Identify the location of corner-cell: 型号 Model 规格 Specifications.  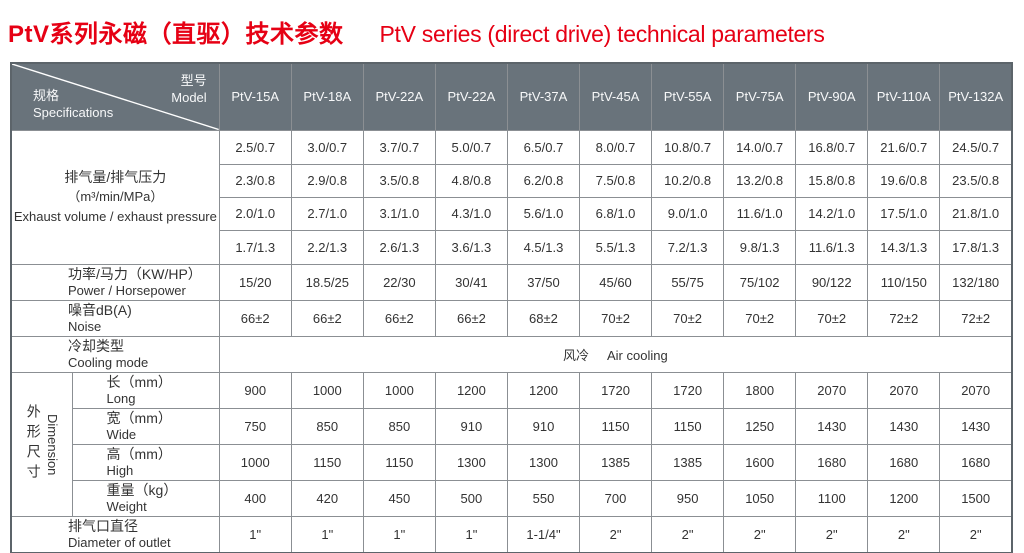
(115, 96).